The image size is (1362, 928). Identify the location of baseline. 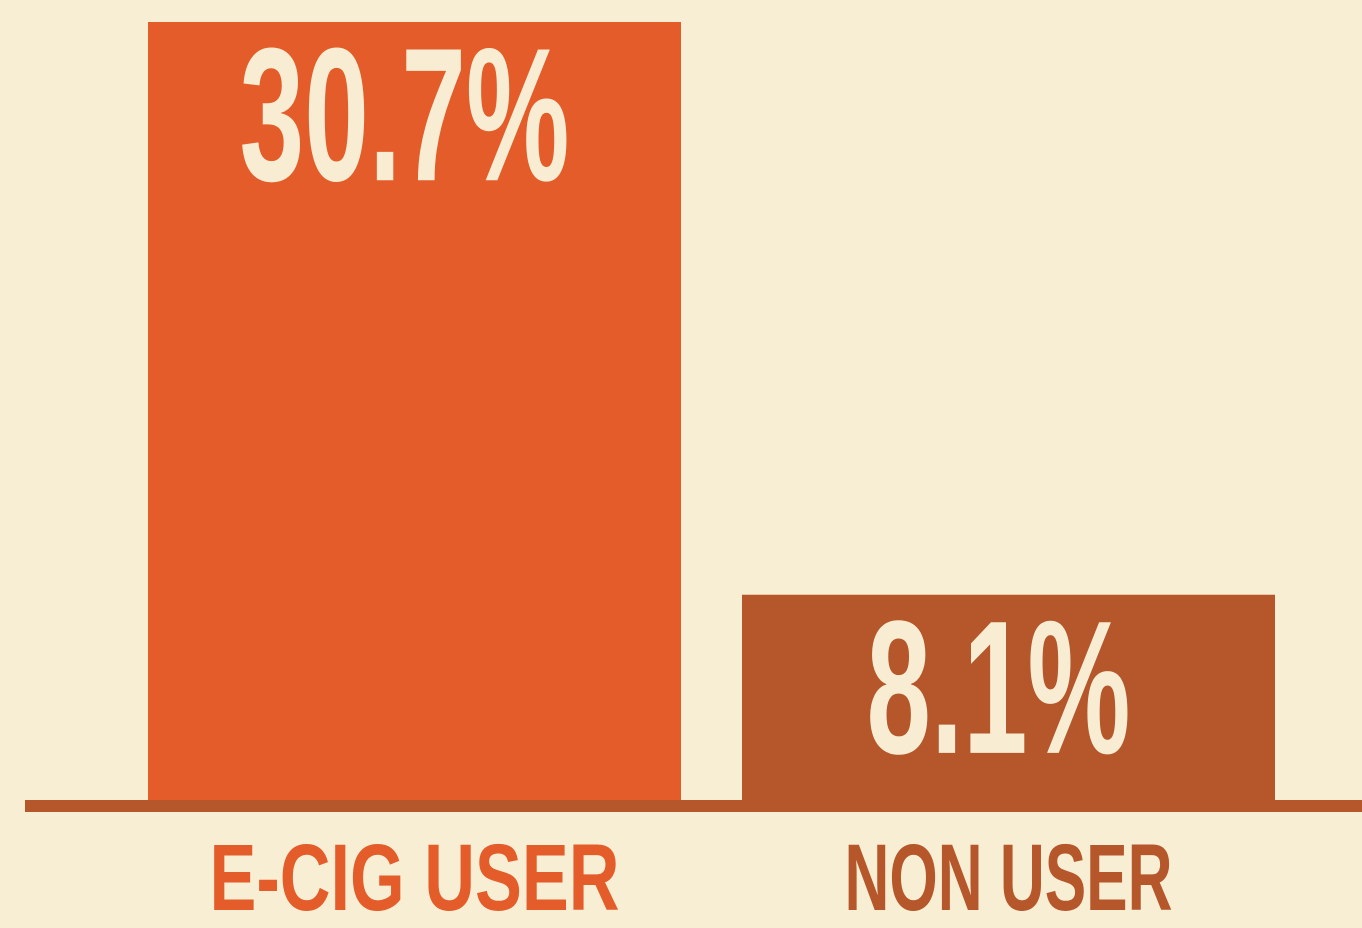
(693, 806).